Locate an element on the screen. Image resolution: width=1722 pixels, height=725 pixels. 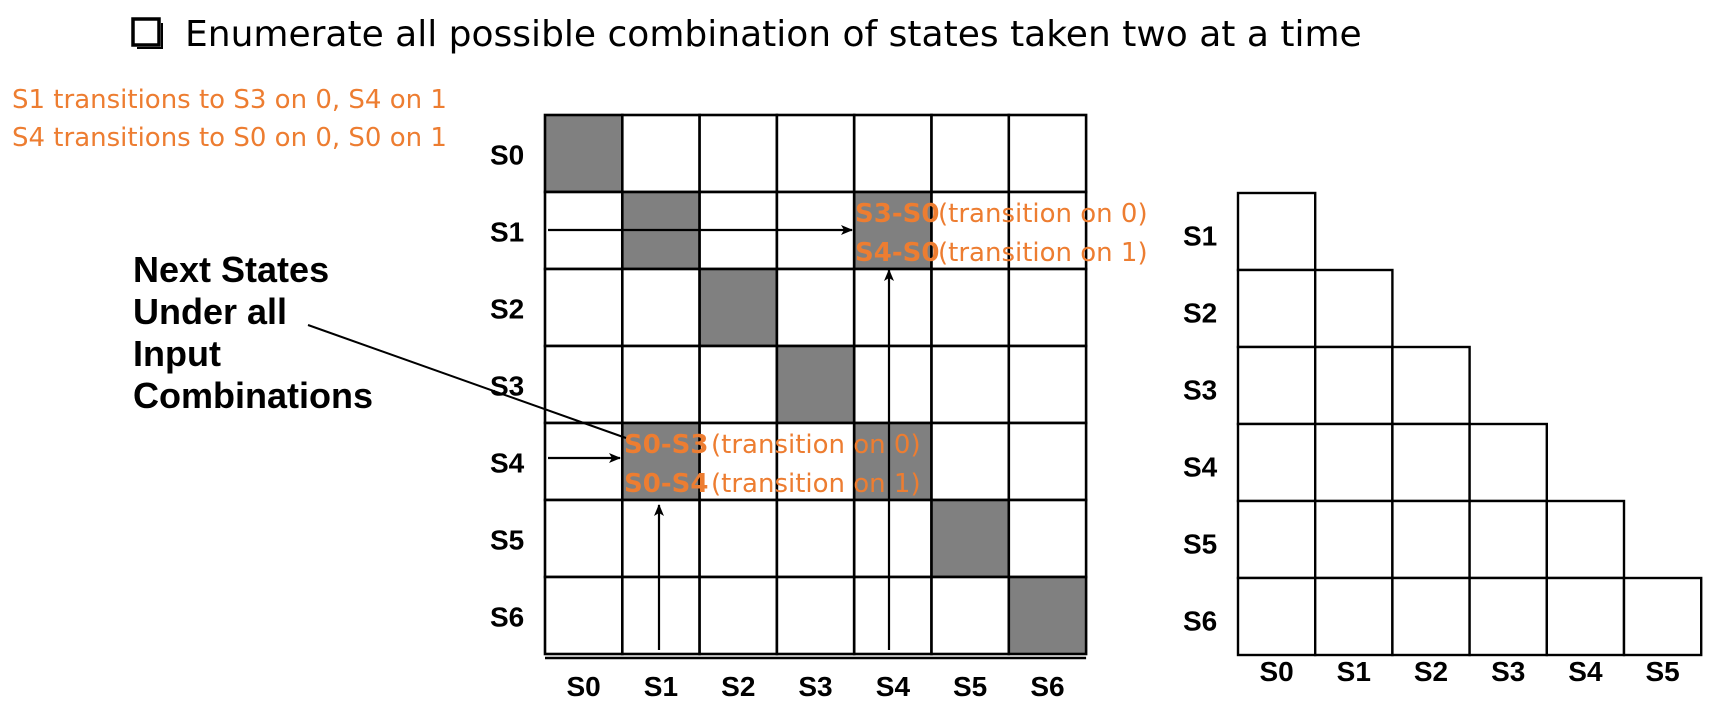
full-table-cell-r5-c4 is located at coordinates (892, 538).